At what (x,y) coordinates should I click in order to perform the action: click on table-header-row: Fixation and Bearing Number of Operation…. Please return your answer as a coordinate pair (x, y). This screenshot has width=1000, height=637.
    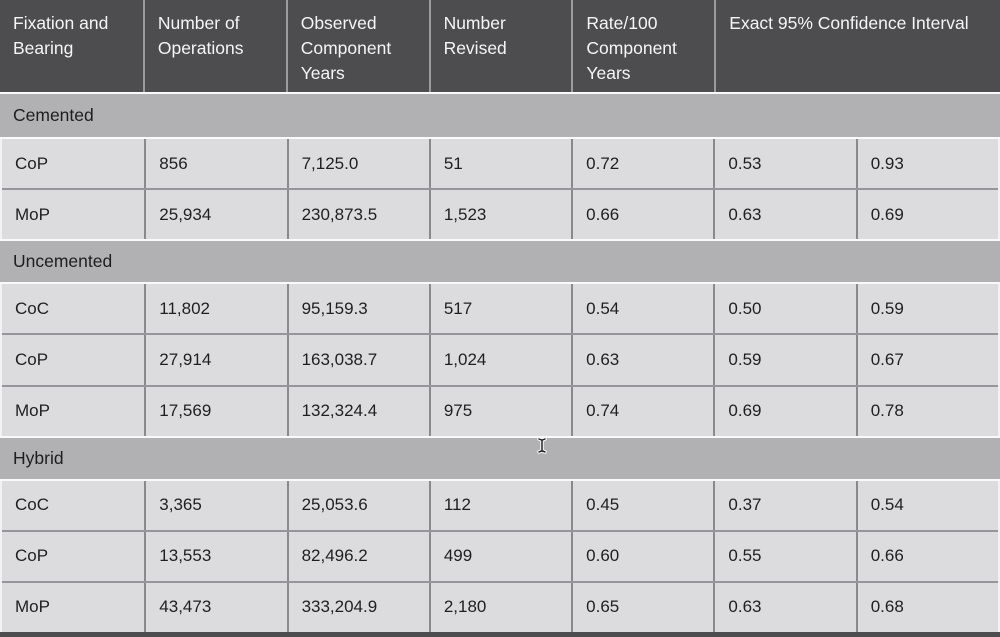
    Looking at the image, I should click on (500, 47).